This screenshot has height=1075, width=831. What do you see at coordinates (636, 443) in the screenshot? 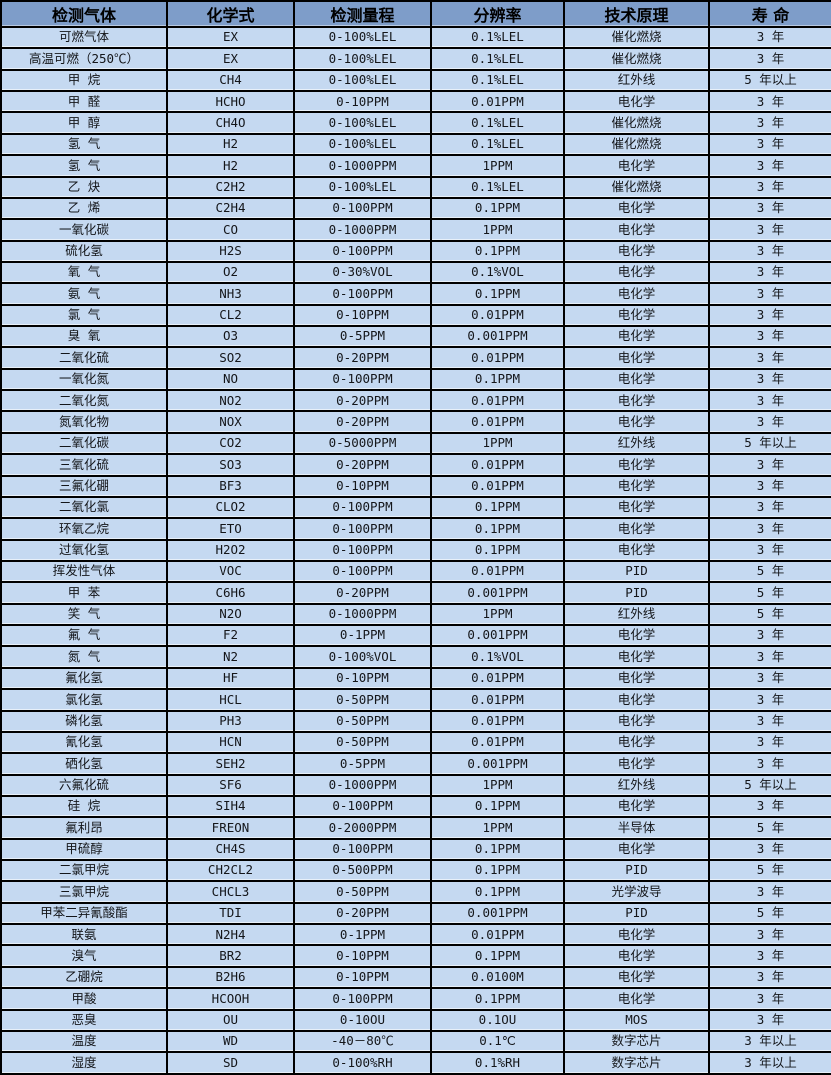
I see `cell-technology-principle: 红外线` at bounding box center [636, 443].